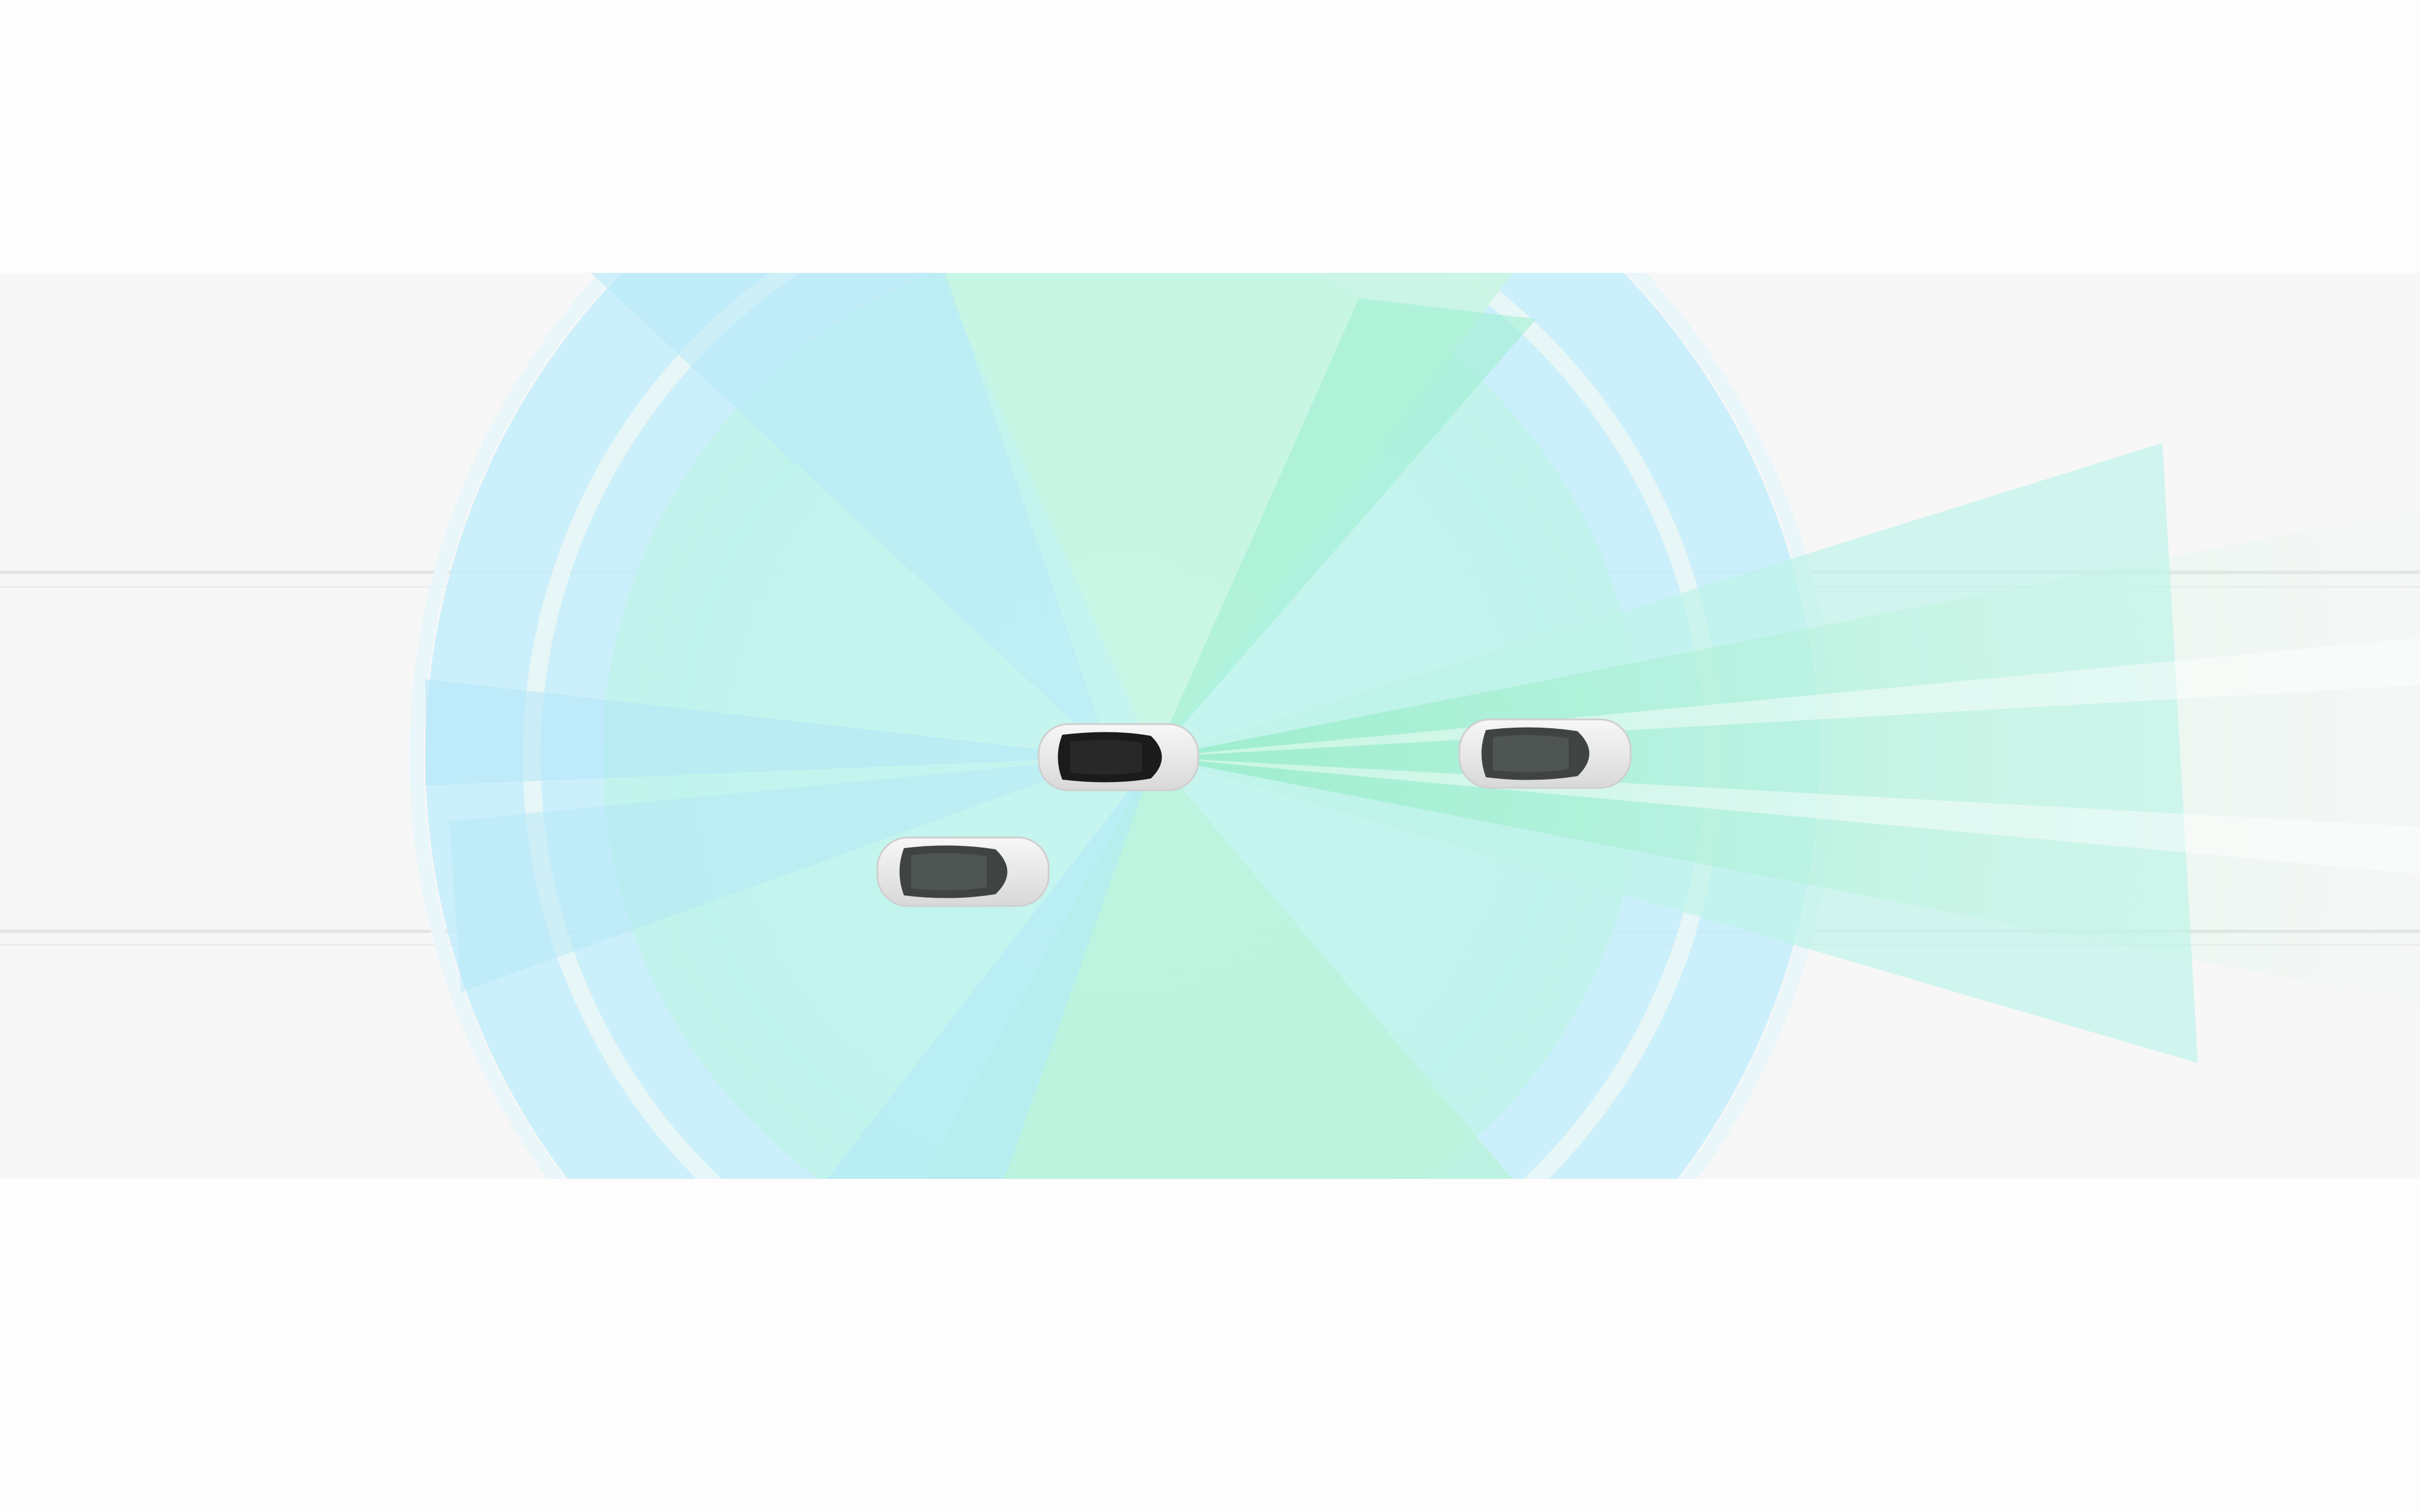  Describe the element at coordinates (851, 515) in the screenshot. I see `radar-wedge-left-top` at that location.